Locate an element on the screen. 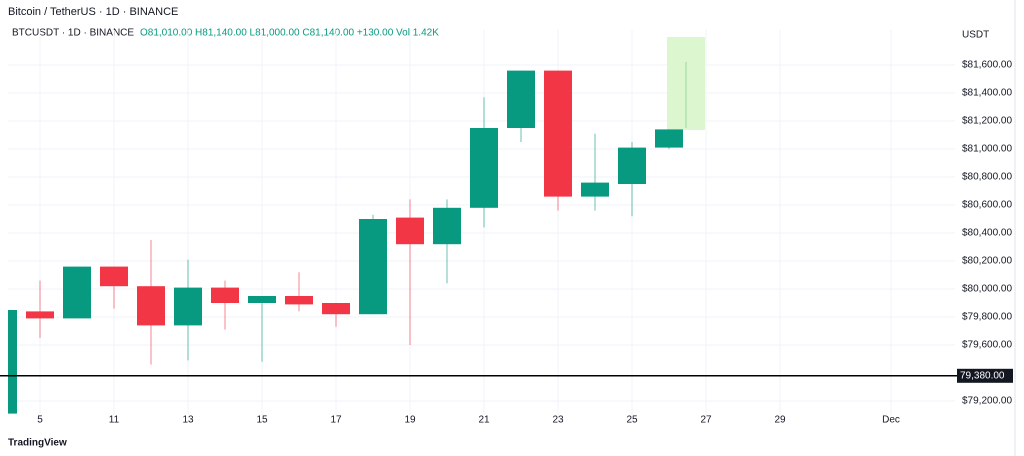 The image size is (1024, 456). x-tick-label: 29 is located at coordinates (780, 420).